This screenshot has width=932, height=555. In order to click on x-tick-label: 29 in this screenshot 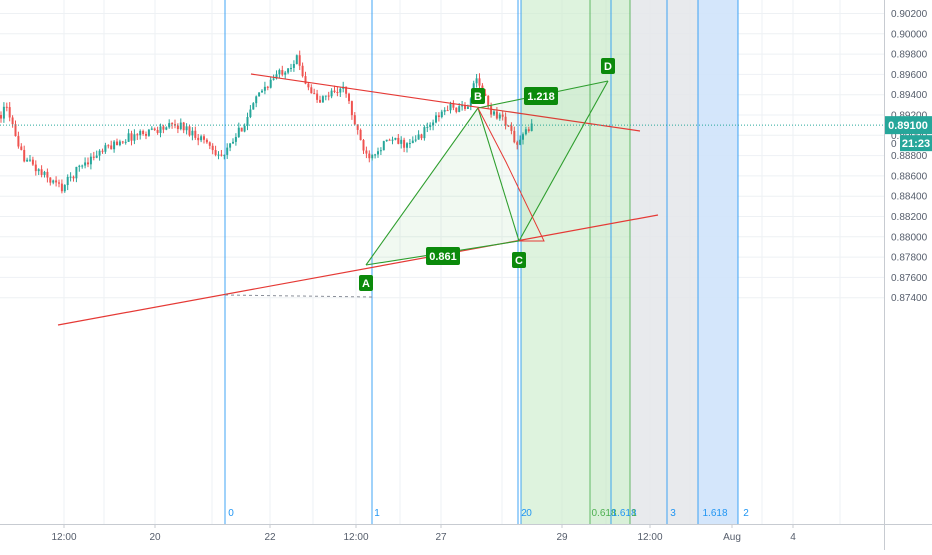, I will do `click(562, 537)`.